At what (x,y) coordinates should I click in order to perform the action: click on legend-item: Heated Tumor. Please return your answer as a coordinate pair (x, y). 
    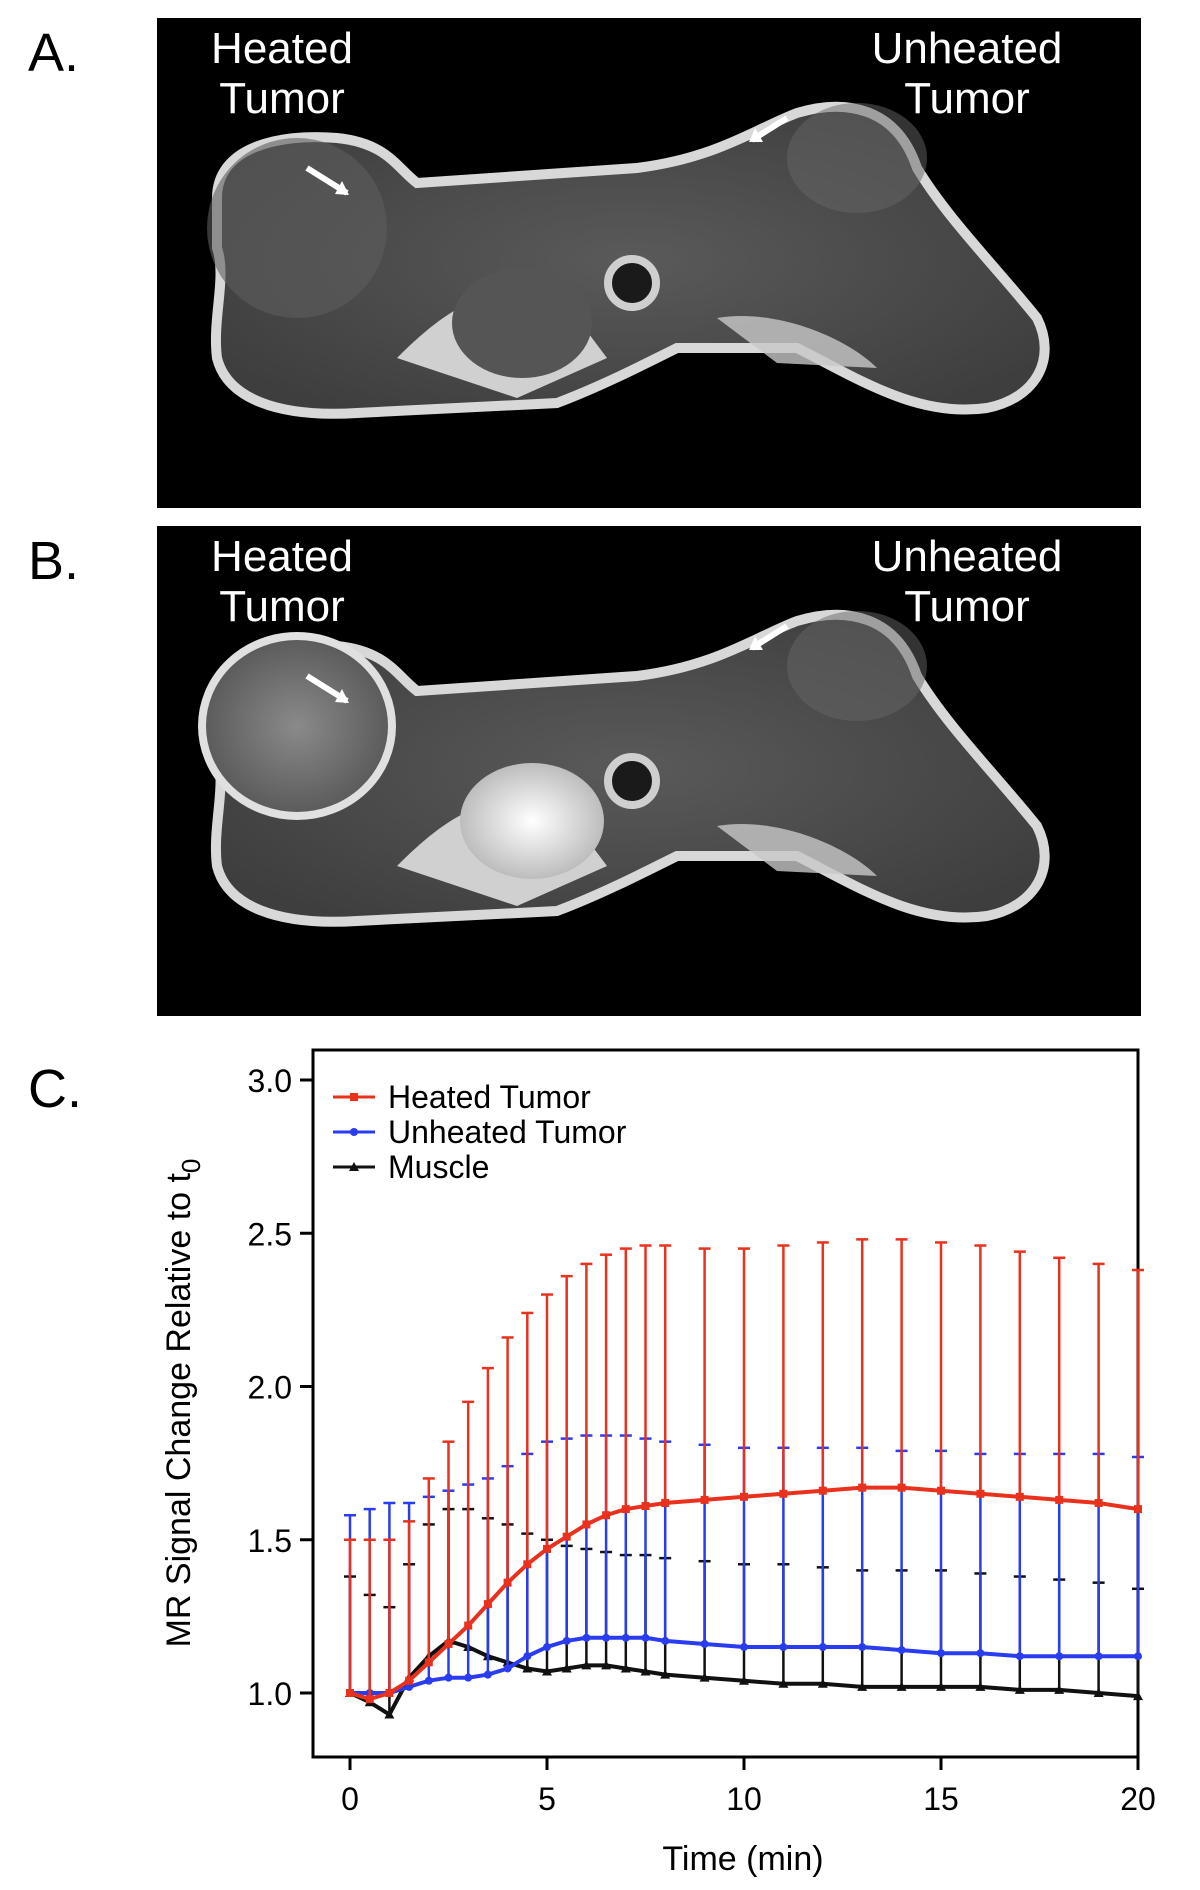
    Looking at the image, I should click on (462, 1097).